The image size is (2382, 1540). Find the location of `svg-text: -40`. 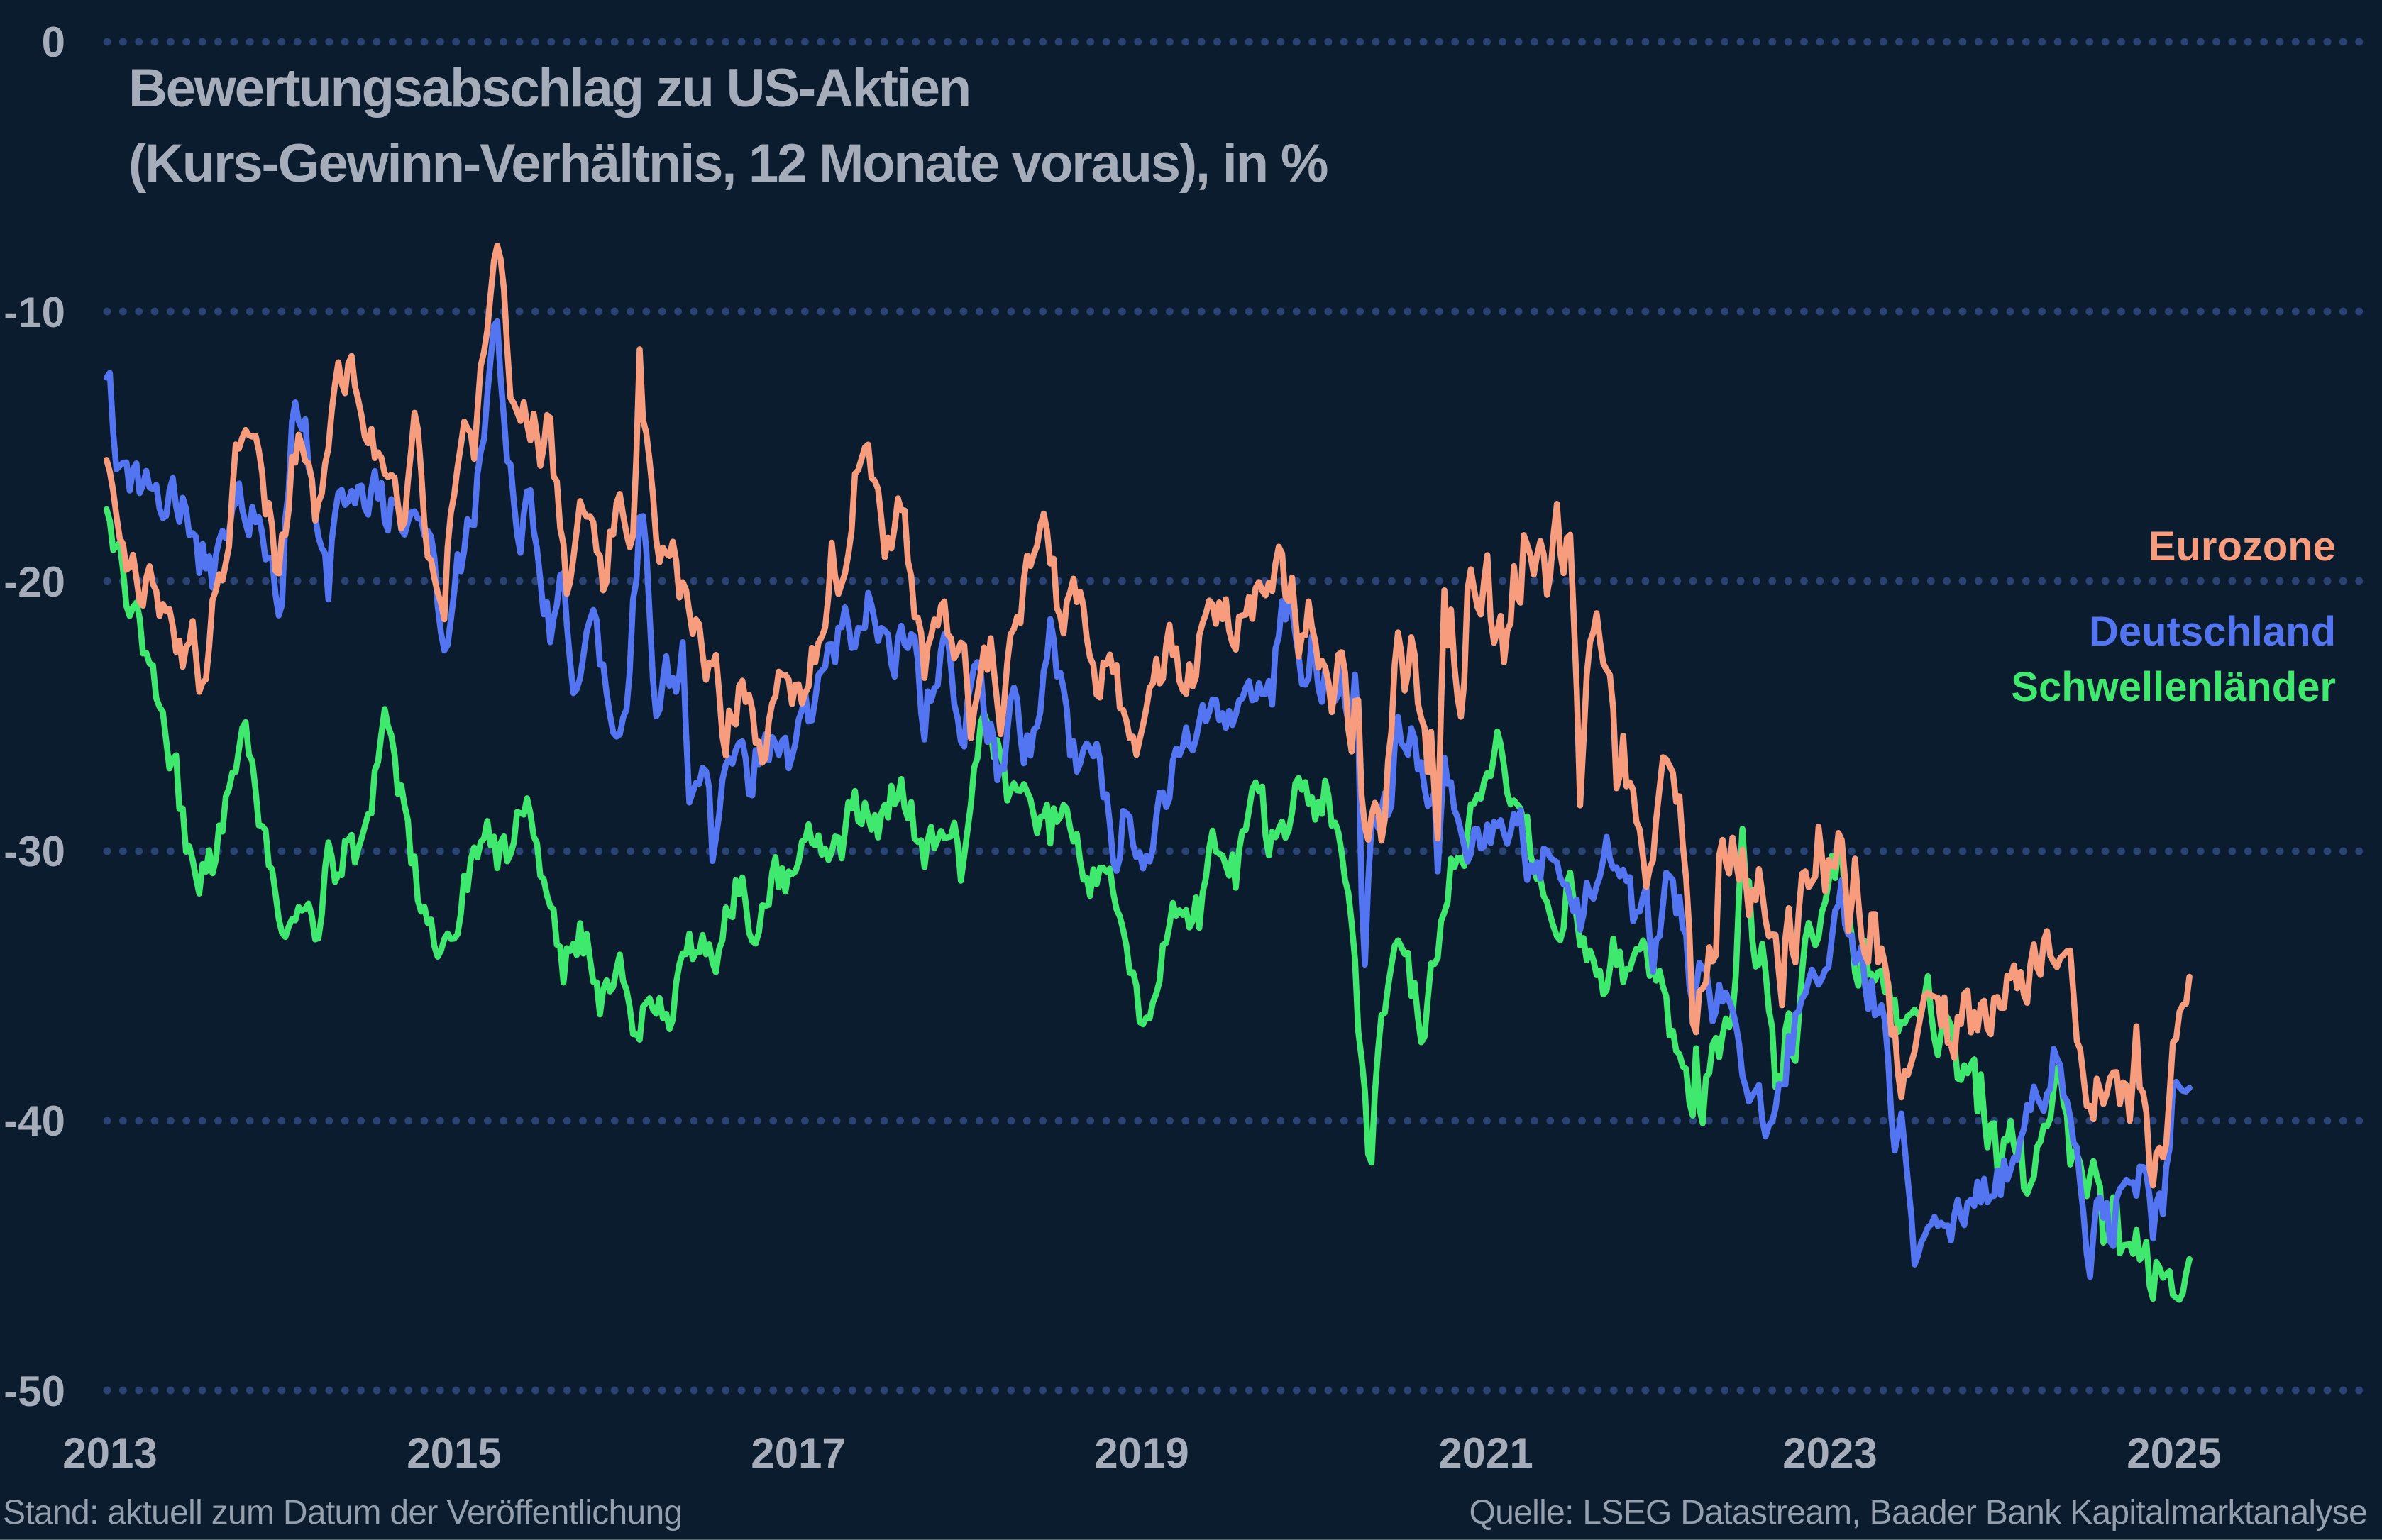

svg-text: -40 is located at coordinates (34, 1121).